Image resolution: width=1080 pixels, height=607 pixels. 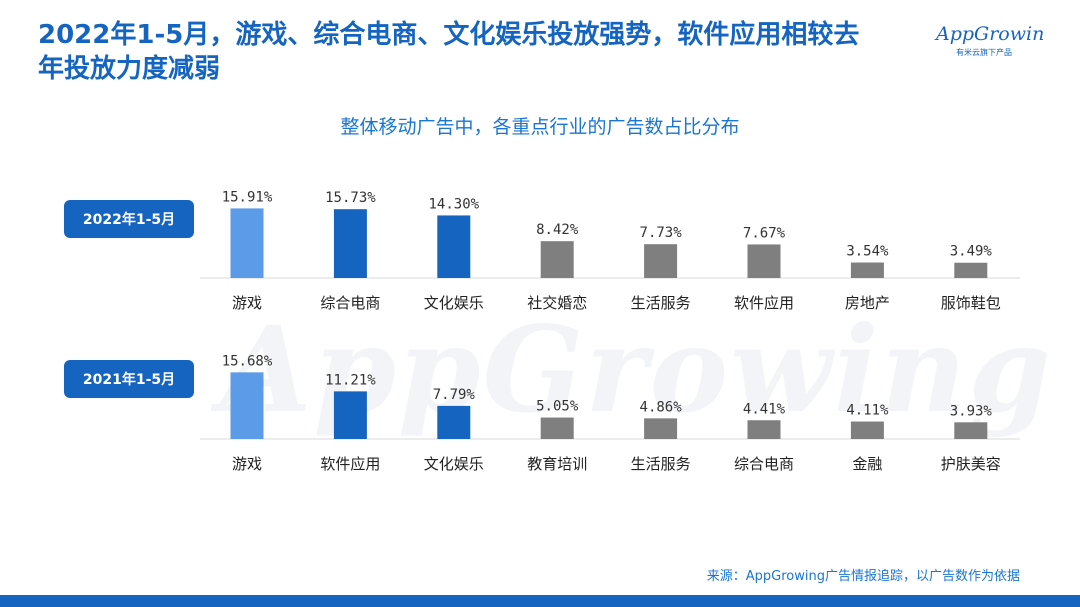 What do you see at coordinates (557, 464) in the screenshot?
I see `category-label: 教育培训` at bounding box center [557, 464].